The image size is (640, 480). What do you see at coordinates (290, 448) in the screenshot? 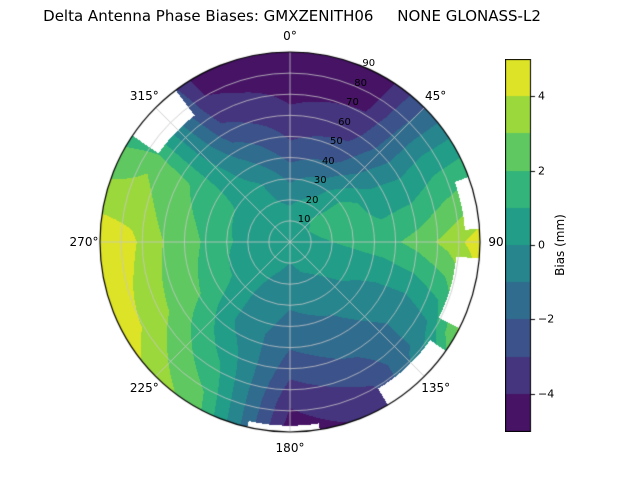
I see `azimuth-tick-label: 180°` at bounding box center [290, 448].